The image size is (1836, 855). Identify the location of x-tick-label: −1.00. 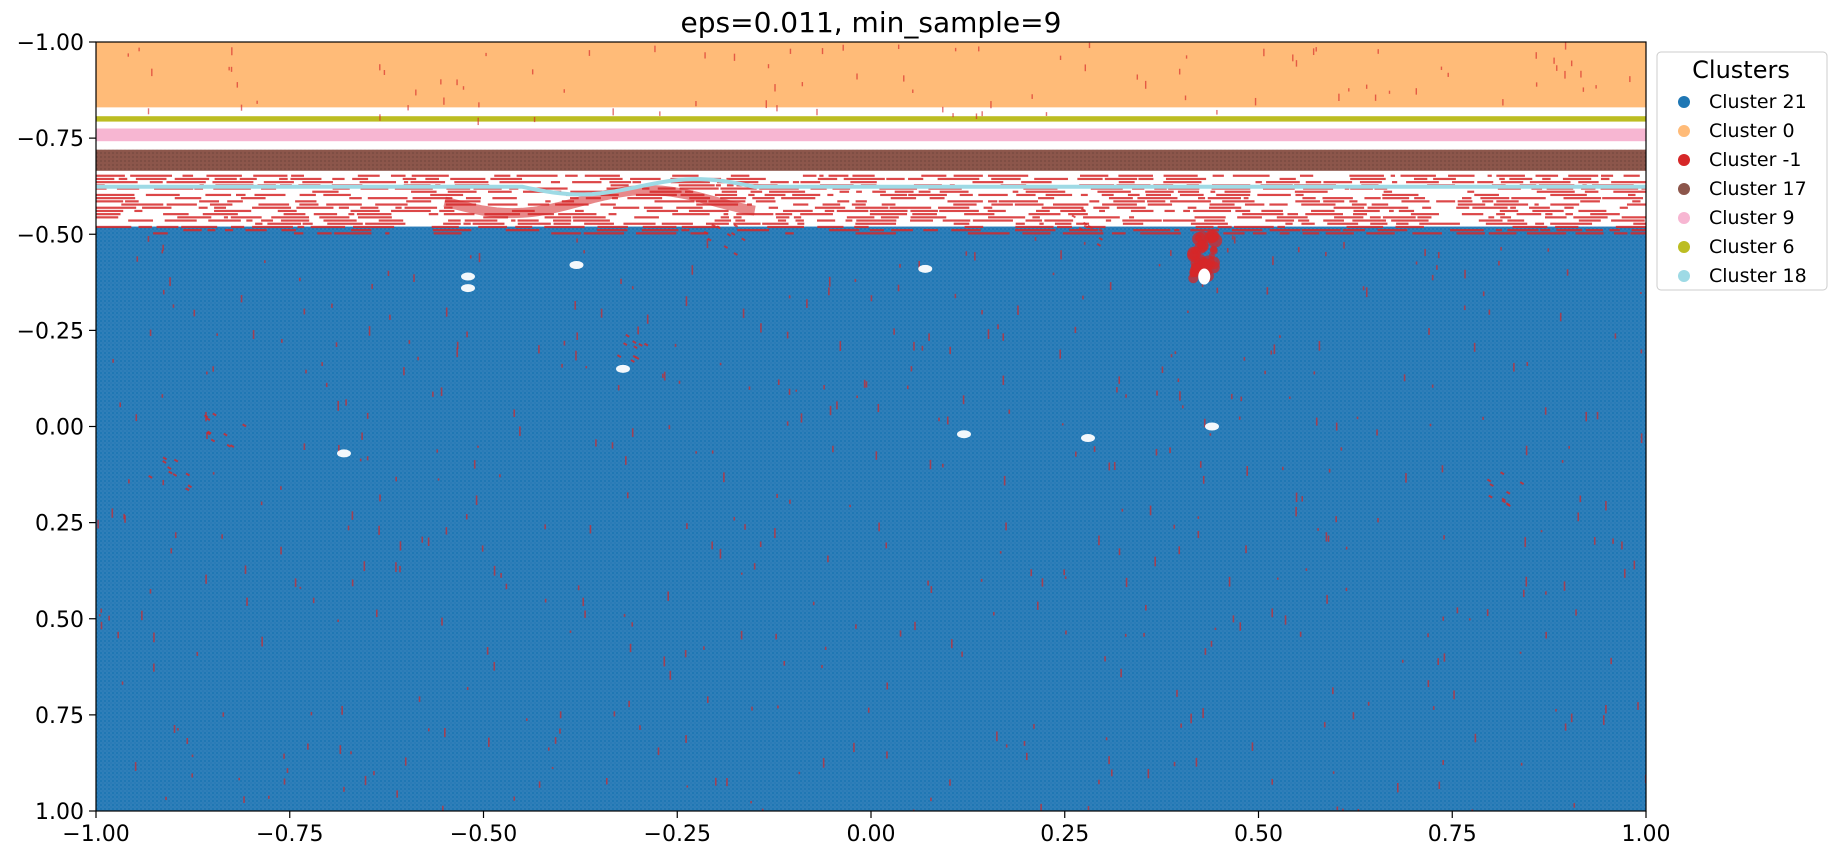
(95, 834).